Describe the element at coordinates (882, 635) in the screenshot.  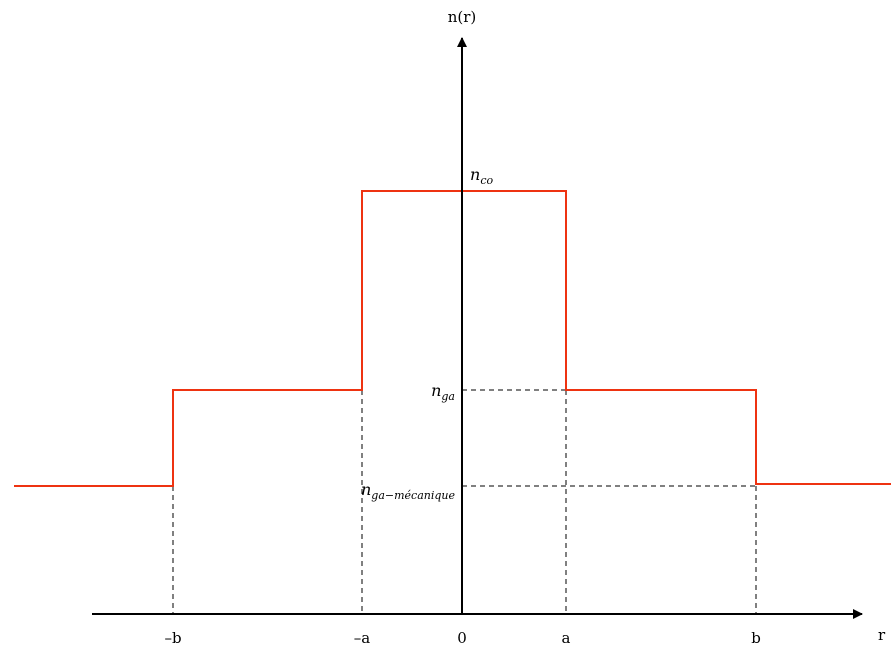
I see `x-axis-label: r` at that location.